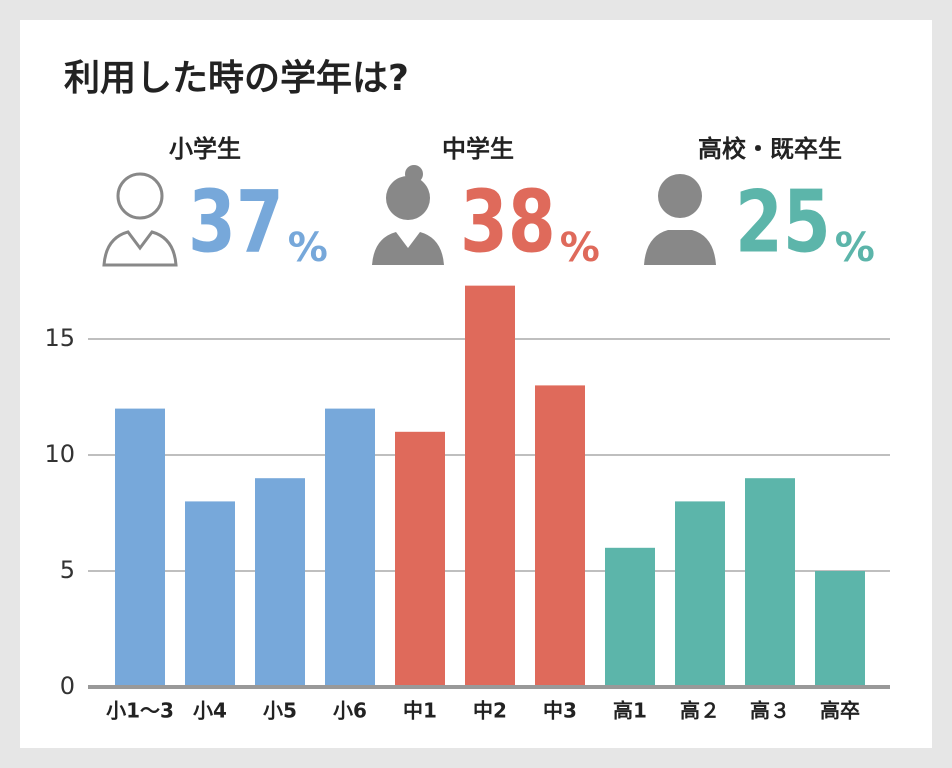  Describe the element at coordinates (67, 570) in the screenshot. I see `y-tick-label: 5` at that location.